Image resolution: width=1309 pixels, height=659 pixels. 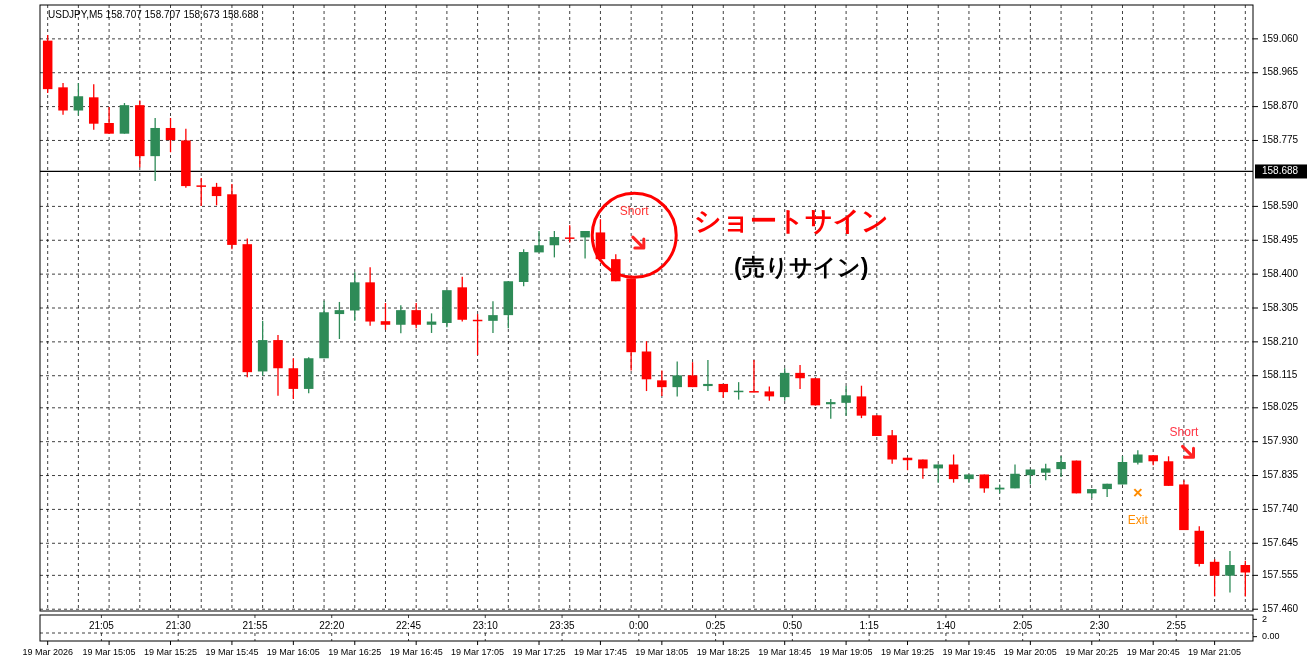 I want to click on y-tick-label: 158.210, so click(x=1280, y=341).